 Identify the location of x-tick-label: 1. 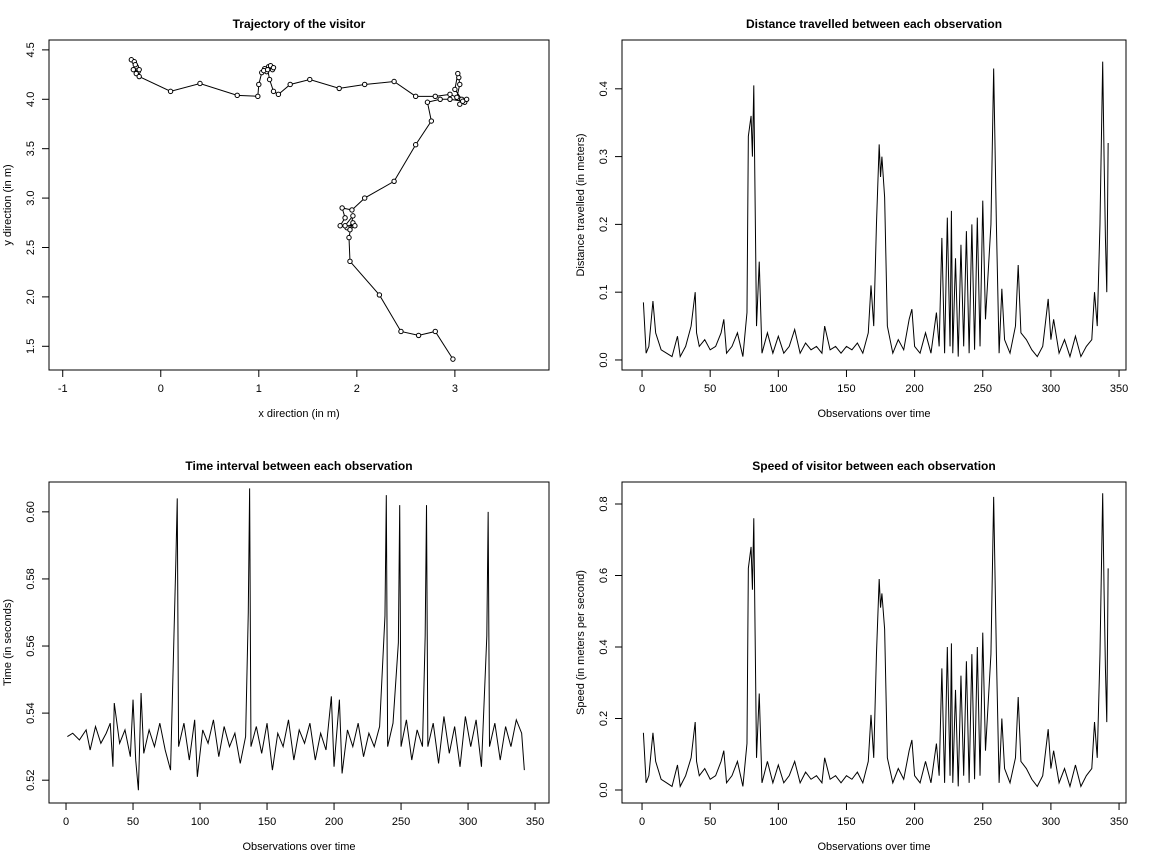
(259, 389).